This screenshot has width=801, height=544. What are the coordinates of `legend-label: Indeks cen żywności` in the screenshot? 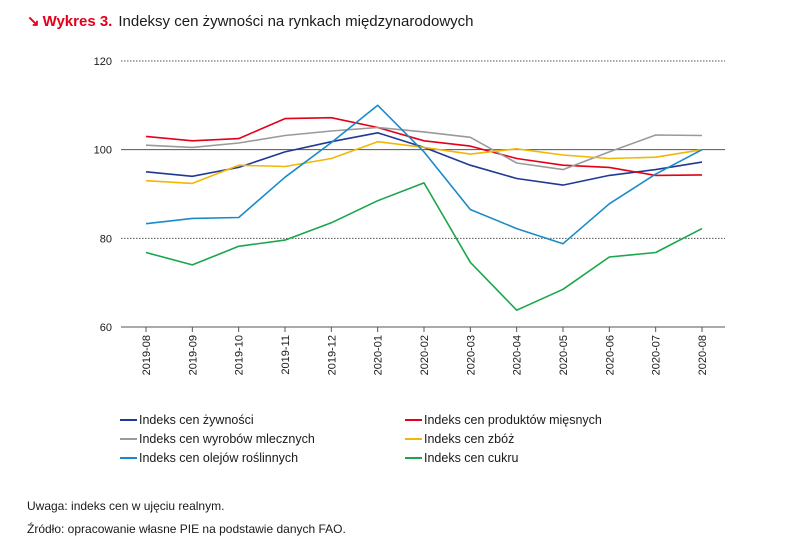 It's located at (196, 420).